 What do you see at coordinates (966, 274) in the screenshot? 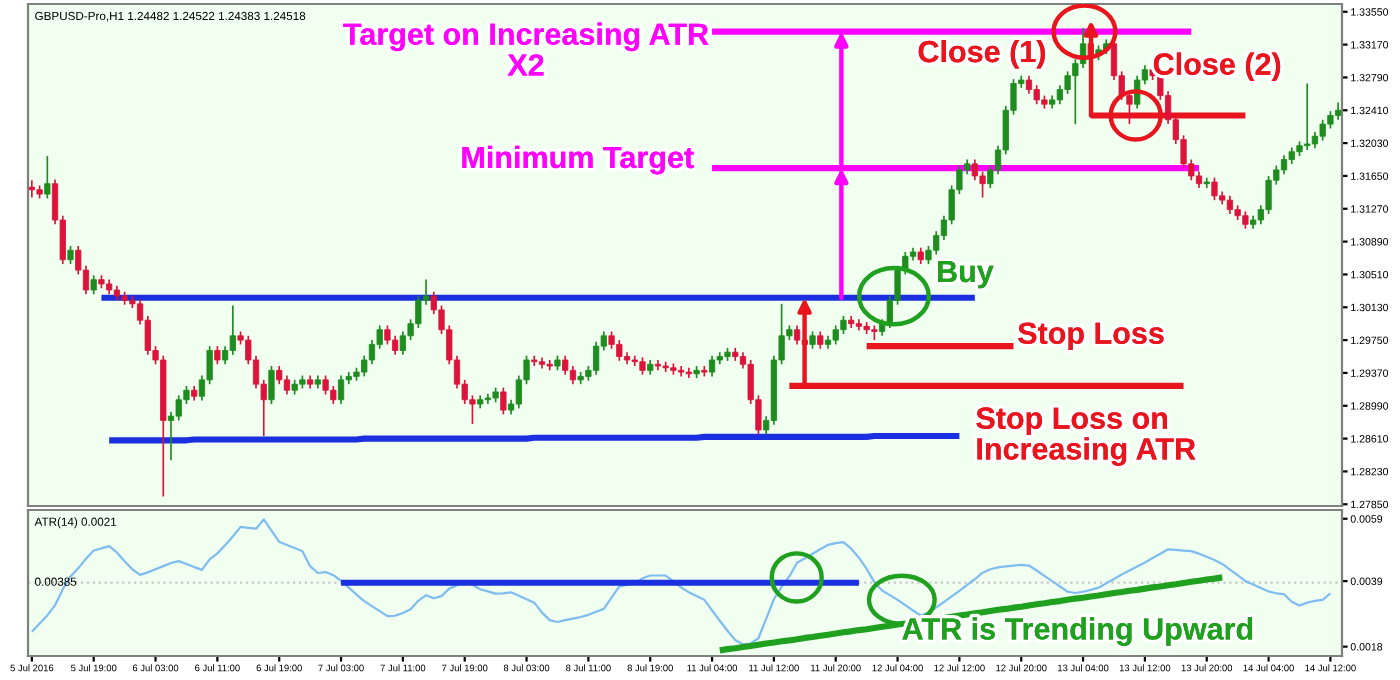
I see `annotation: Buy` at bounding box center [966, 274].